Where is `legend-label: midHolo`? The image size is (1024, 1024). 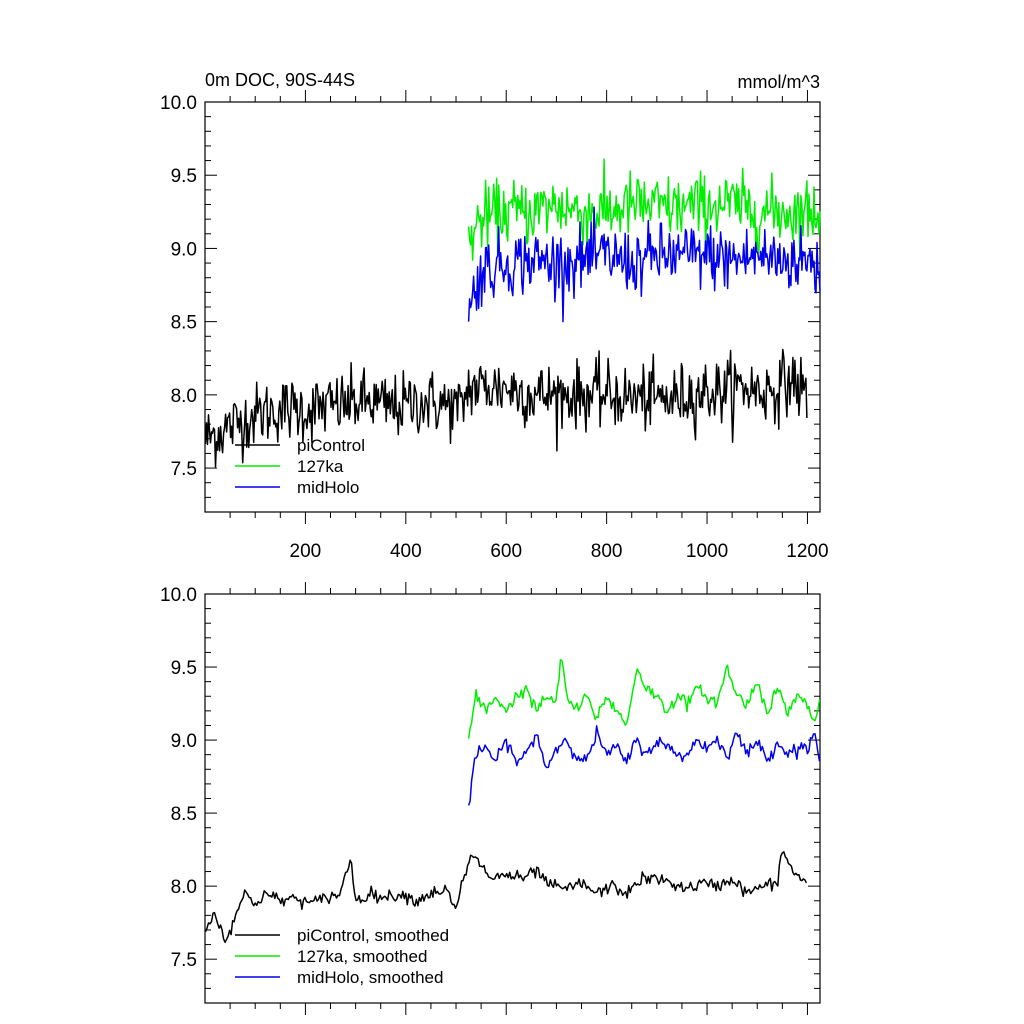 legend-label: midHolo is located at coordinates (328, 487).